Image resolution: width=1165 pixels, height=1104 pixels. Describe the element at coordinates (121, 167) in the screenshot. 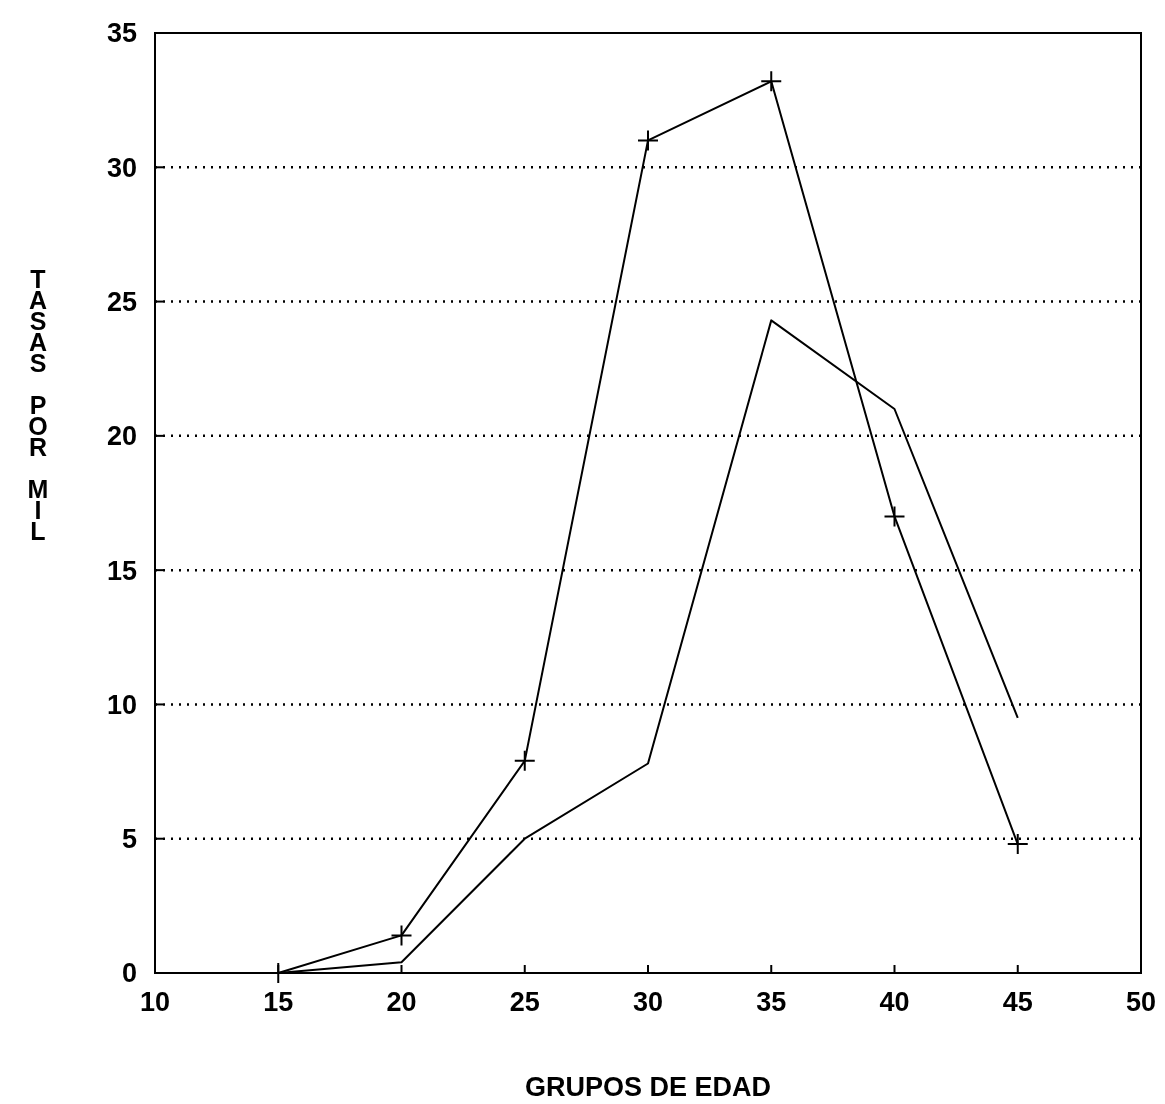

I see `y-tick-label: 30` at that location.